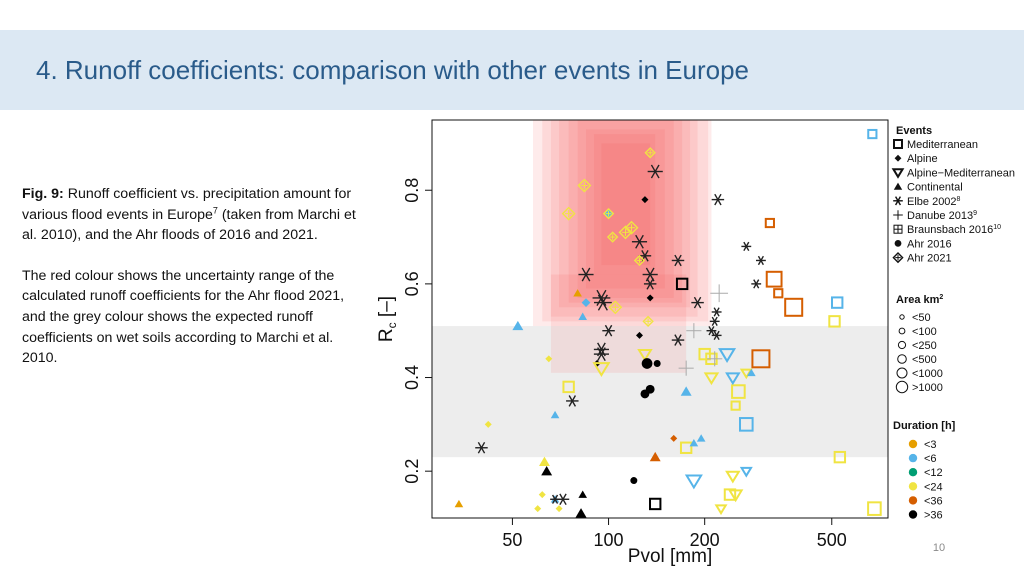 Image resolution: width=1024 pixels, height=576 pixels. Describe the element at coordinates (512, 540) in the screenshot. I see `x-tick-label-50: 50` at that location.